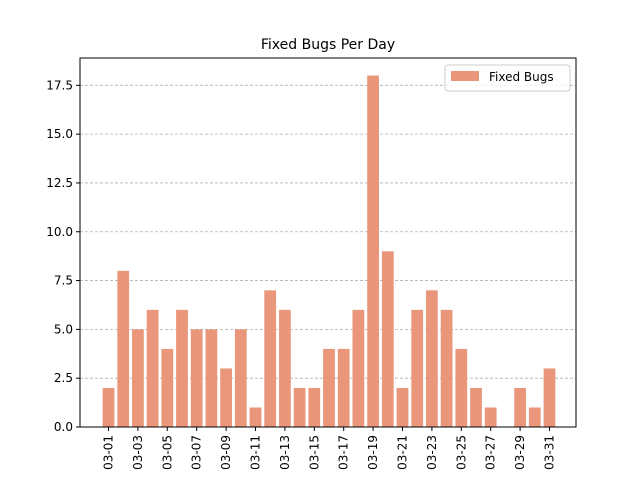 The height and width of the screenshot is (484, 640). I want to click on y-tick-label: 2.5, so click(63, 378).